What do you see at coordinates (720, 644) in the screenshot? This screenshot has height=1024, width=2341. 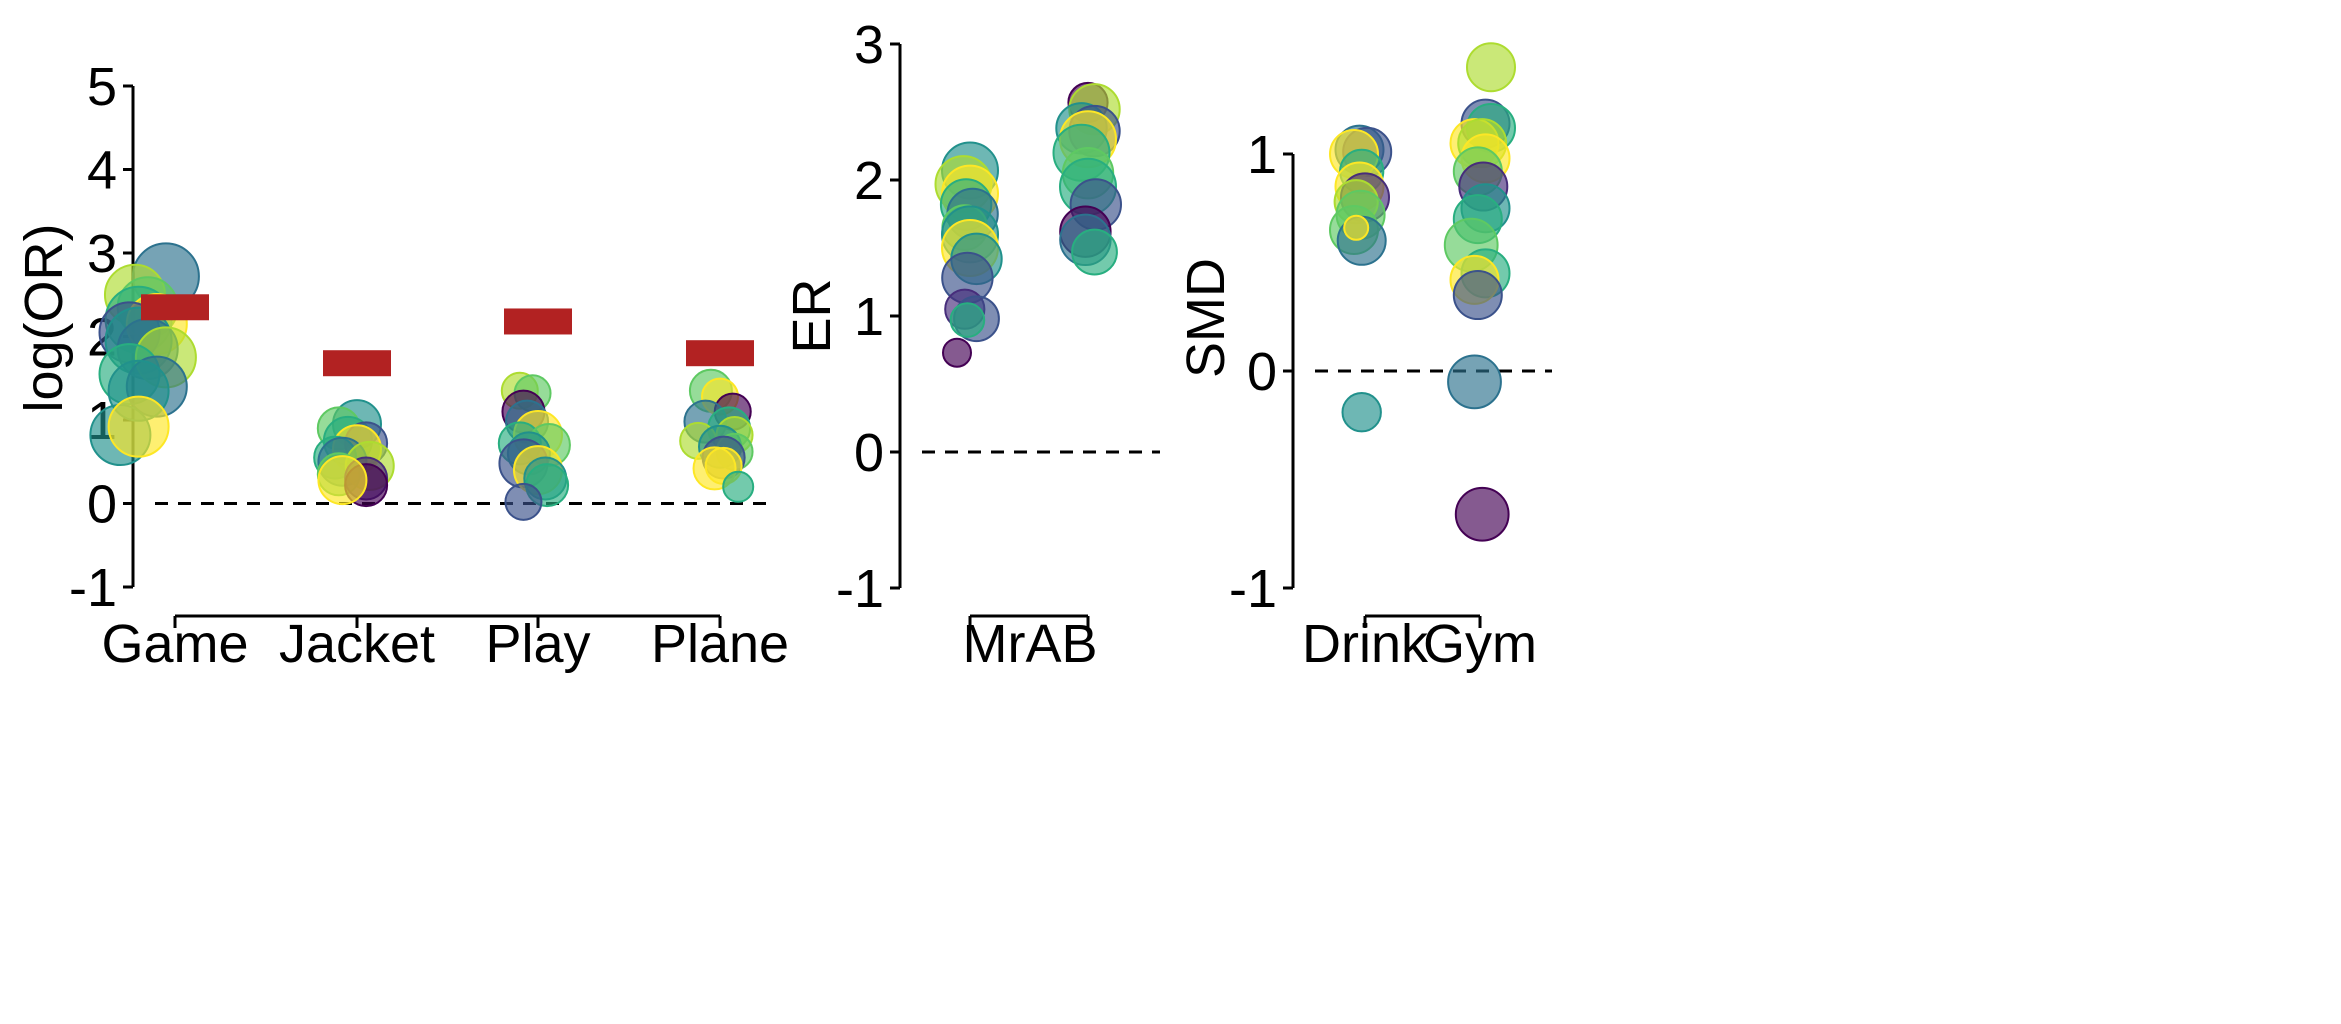 I see `x-tick-label: Plane` at bounding box center [720, 644].